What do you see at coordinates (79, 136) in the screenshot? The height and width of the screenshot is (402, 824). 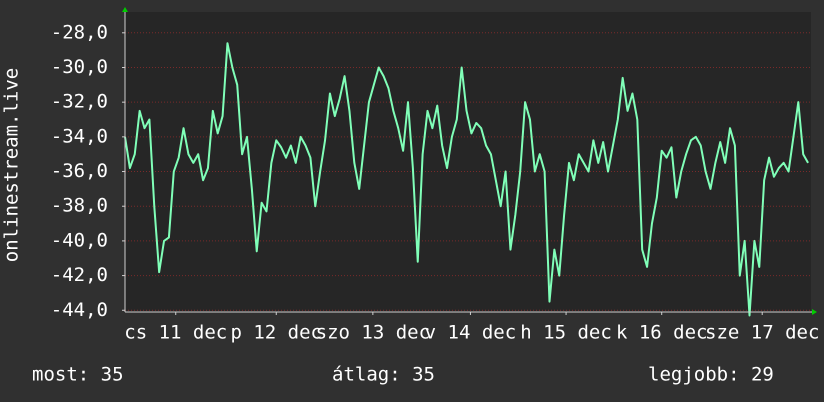 I see `y-tick-label: -34,0` at bounding box center [79, 136].